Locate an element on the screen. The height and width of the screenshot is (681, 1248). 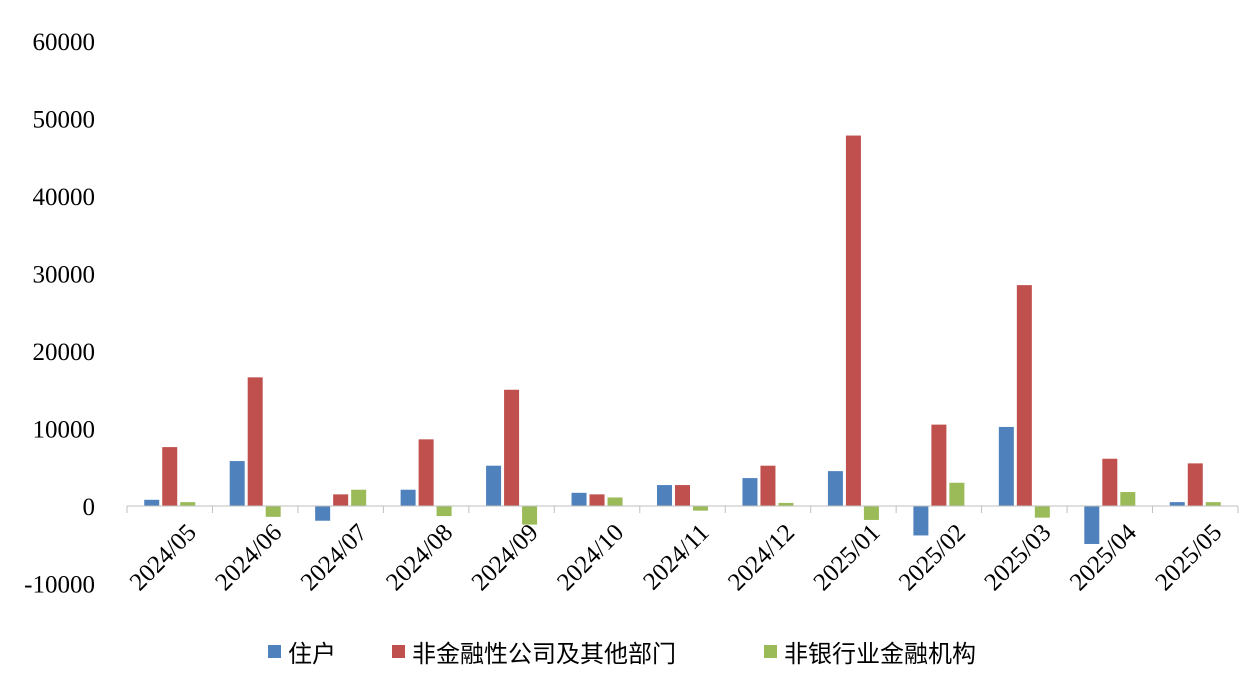
x-tick-label: 2024/12 is located at coordinates (761, 557).